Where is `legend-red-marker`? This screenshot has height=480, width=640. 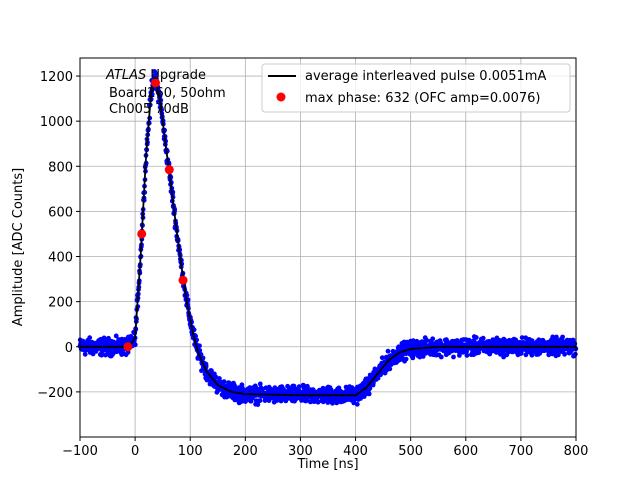 legend-red-marker is located at coordinates (281, 97).